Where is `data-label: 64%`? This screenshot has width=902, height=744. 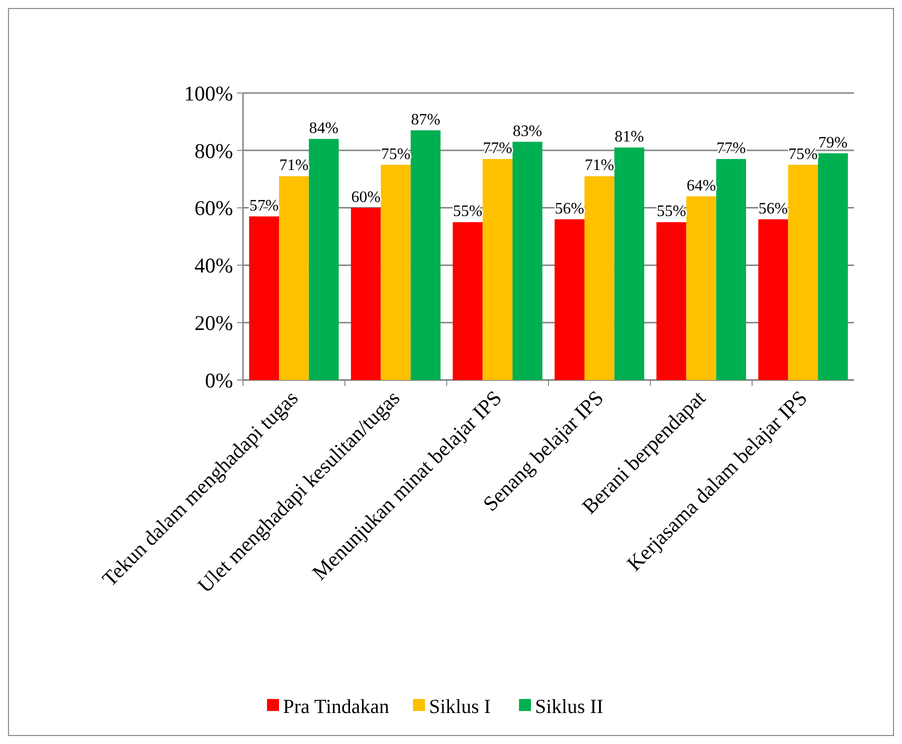
data-label: 64% is located at coordinates (701, 185).